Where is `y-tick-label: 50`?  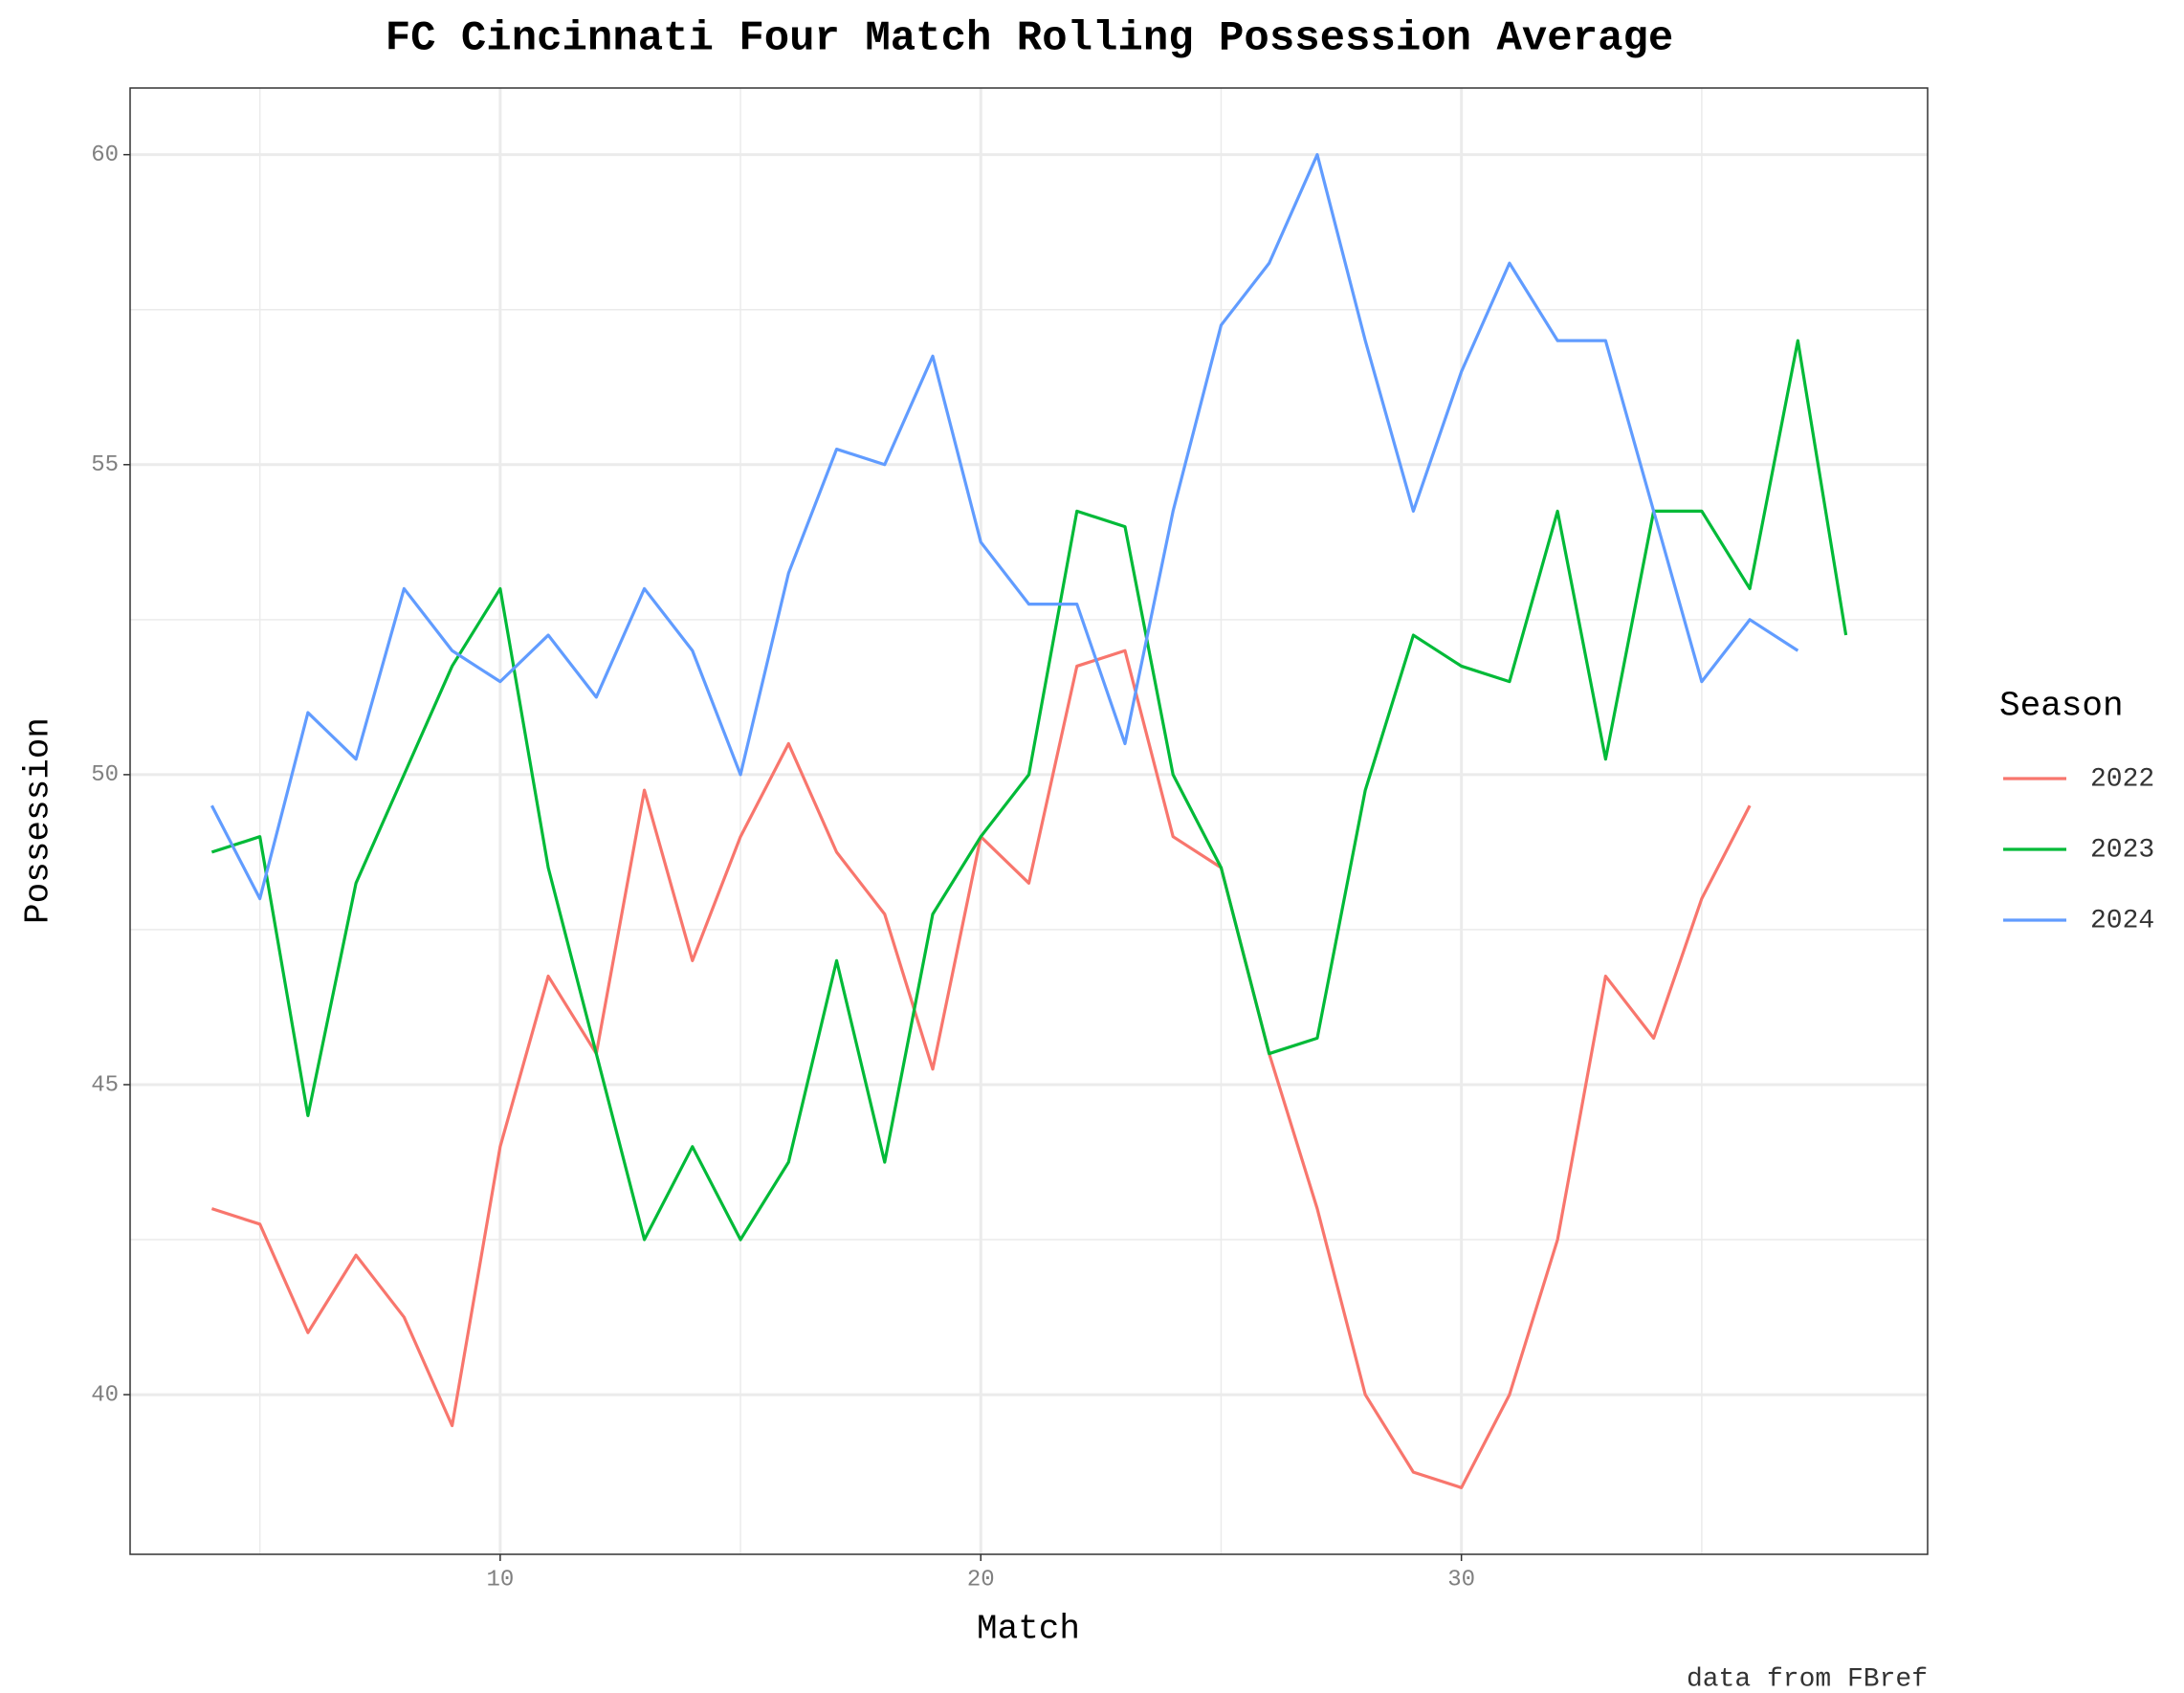 y-tick-label: 50 is located at coordinates (105, 775).